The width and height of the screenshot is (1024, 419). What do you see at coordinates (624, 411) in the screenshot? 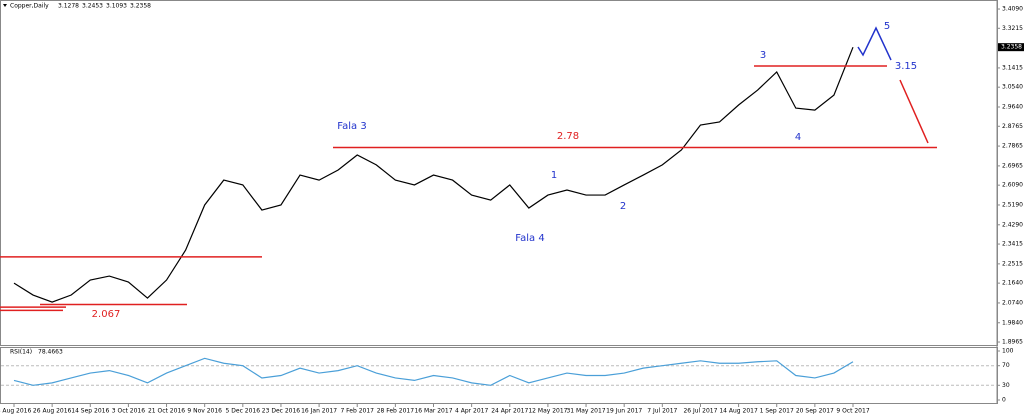
I see `x-tick-label: 19 Jun 2017` at bounding box center [624, 411].